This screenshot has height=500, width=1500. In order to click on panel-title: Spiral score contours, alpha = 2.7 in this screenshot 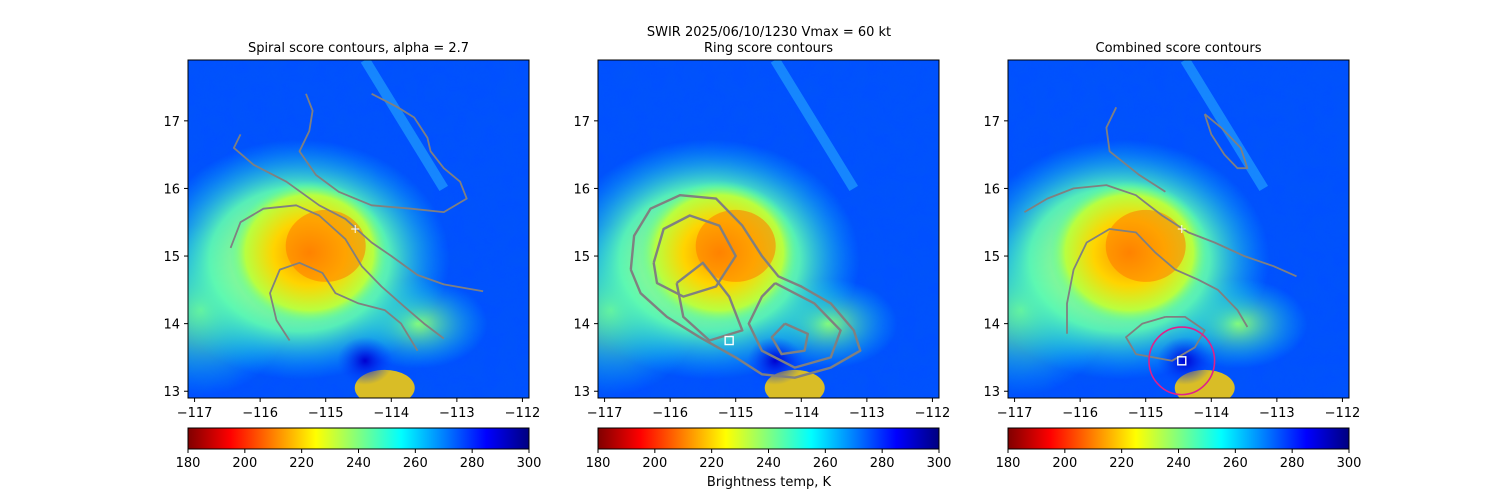, I will do `click(358, 48)`.